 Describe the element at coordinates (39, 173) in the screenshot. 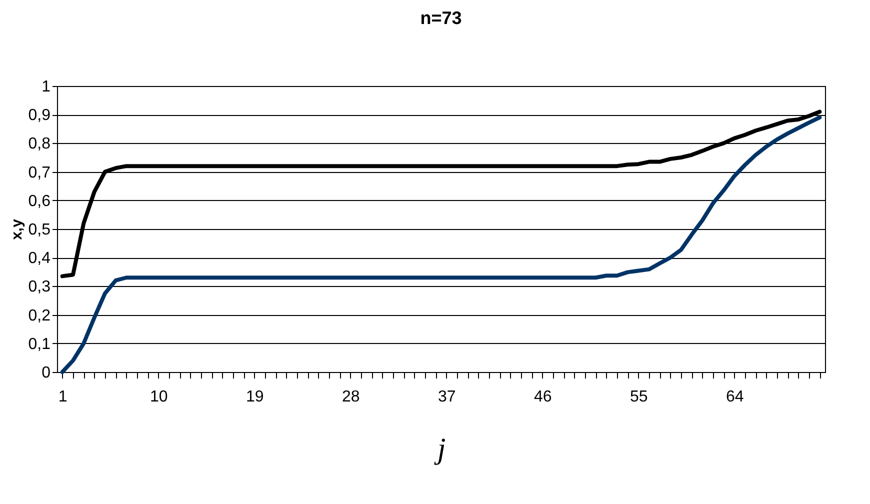

I see `y-tick-label: 0,7` at that location.